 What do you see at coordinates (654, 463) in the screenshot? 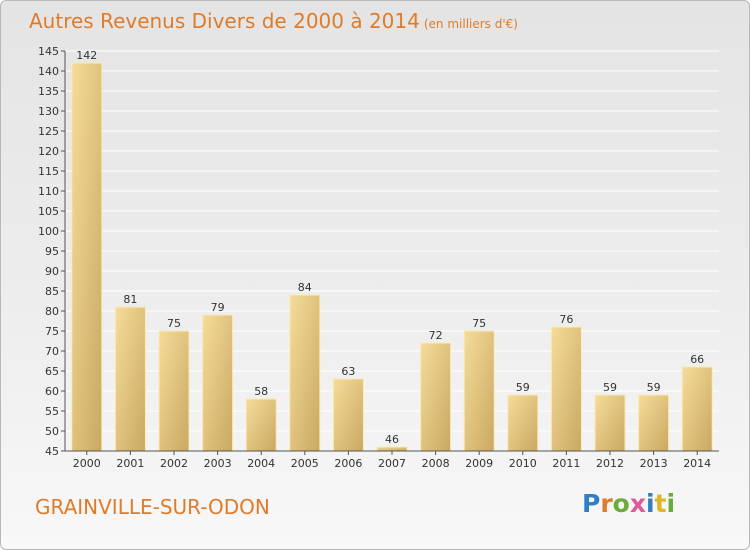
I see `x-tick-label: 2013` at bounding box center [654, 463].